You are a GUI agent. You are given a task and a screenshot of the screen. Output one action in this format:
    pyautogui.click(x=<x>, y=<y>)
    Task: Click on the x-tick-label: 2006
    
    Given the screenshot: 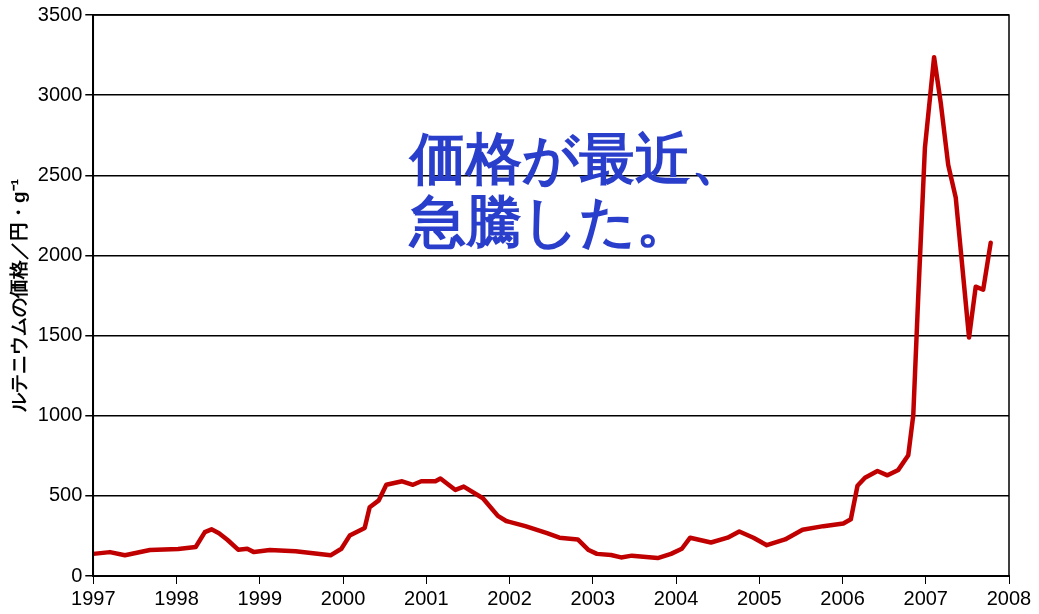 What is the action you would take?
    pyautogui.click(x=842, y=597)
    